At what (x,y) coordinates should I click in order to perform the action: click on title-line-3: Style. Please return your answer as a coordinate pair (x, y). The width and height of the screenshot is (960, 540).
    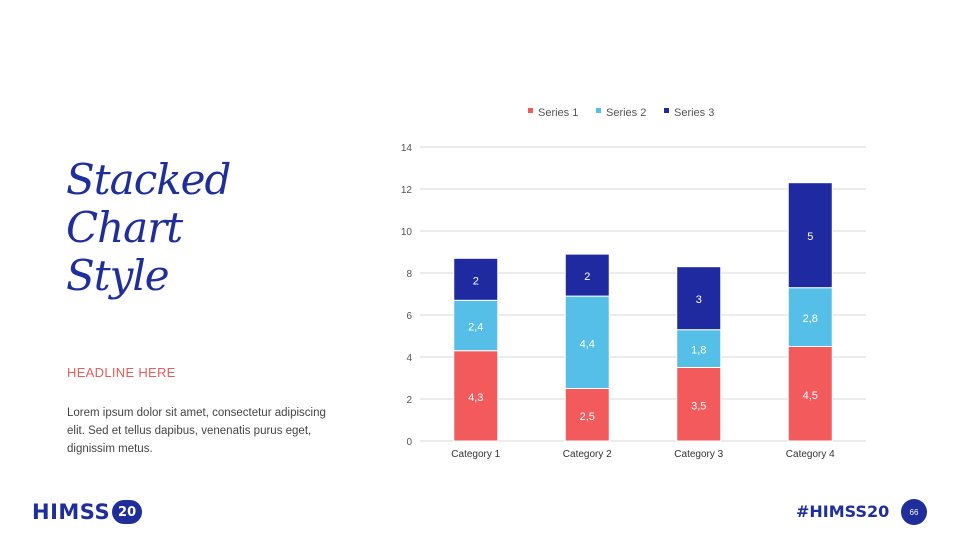
    Looking at the image, I should click on (118, 275).